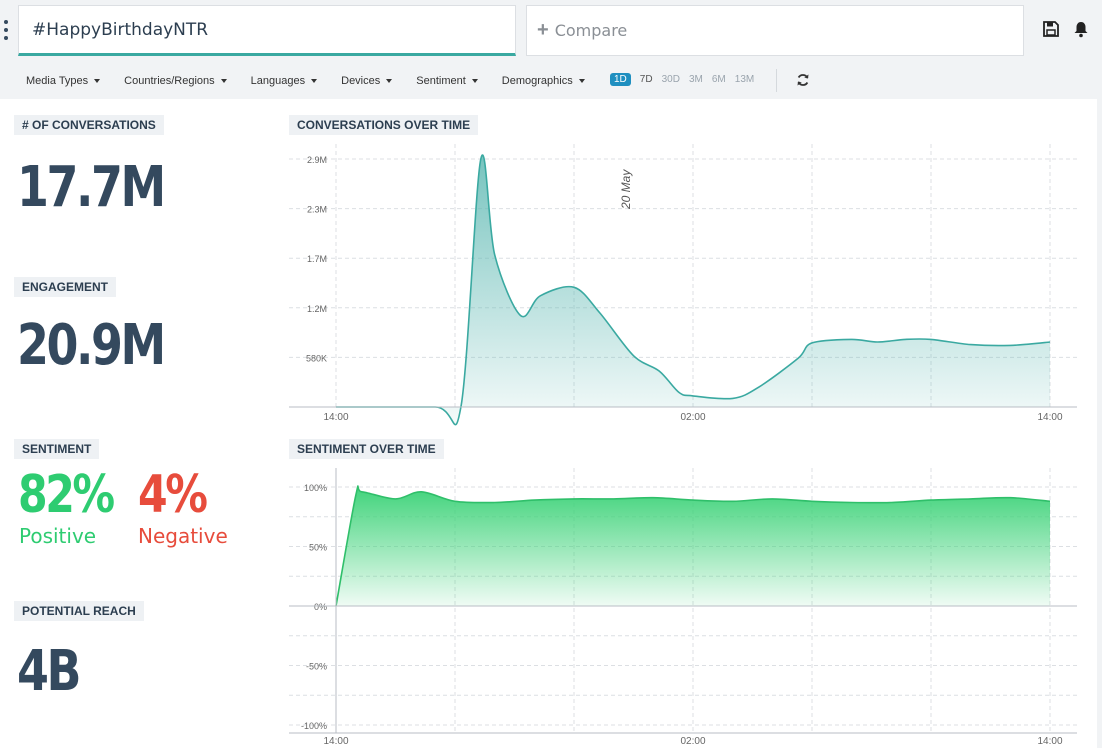 This screenshot has width=1102, height=748. I want to click on filter-devices: Devices, so click(367, 81).